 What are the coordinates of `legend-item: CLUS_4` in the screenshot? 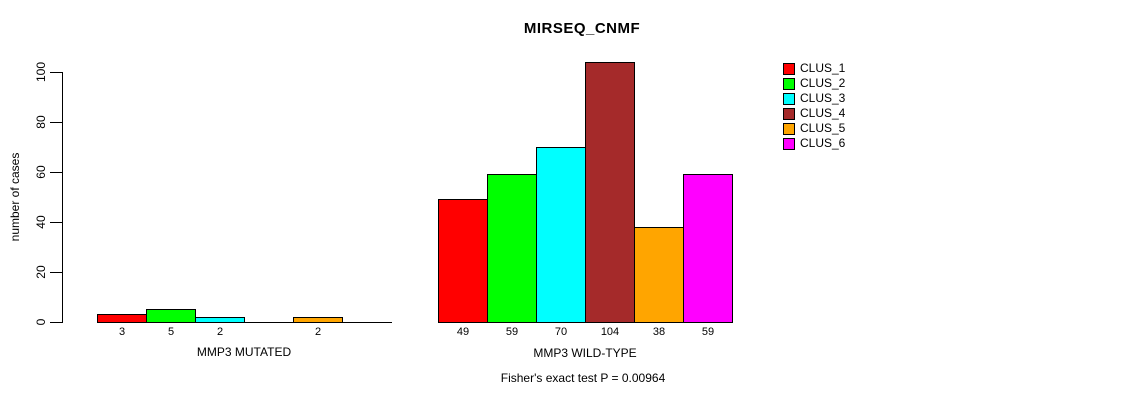 It's located at (814, 113).